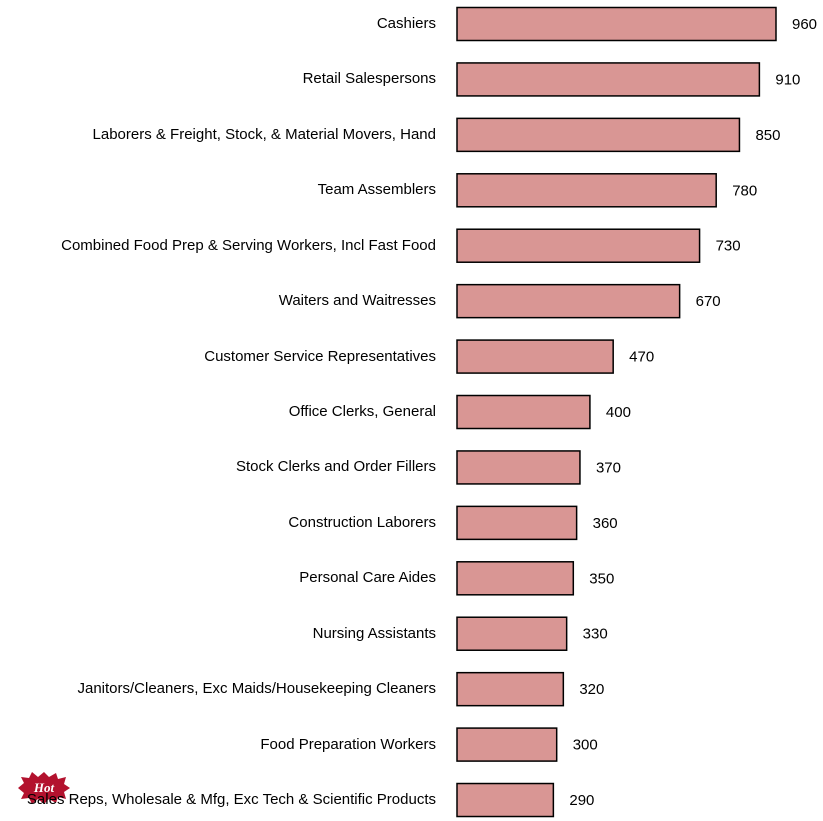 This screenshot has height=821, width=823. I want to click on category-label: Cashiers, so click(406, 23).